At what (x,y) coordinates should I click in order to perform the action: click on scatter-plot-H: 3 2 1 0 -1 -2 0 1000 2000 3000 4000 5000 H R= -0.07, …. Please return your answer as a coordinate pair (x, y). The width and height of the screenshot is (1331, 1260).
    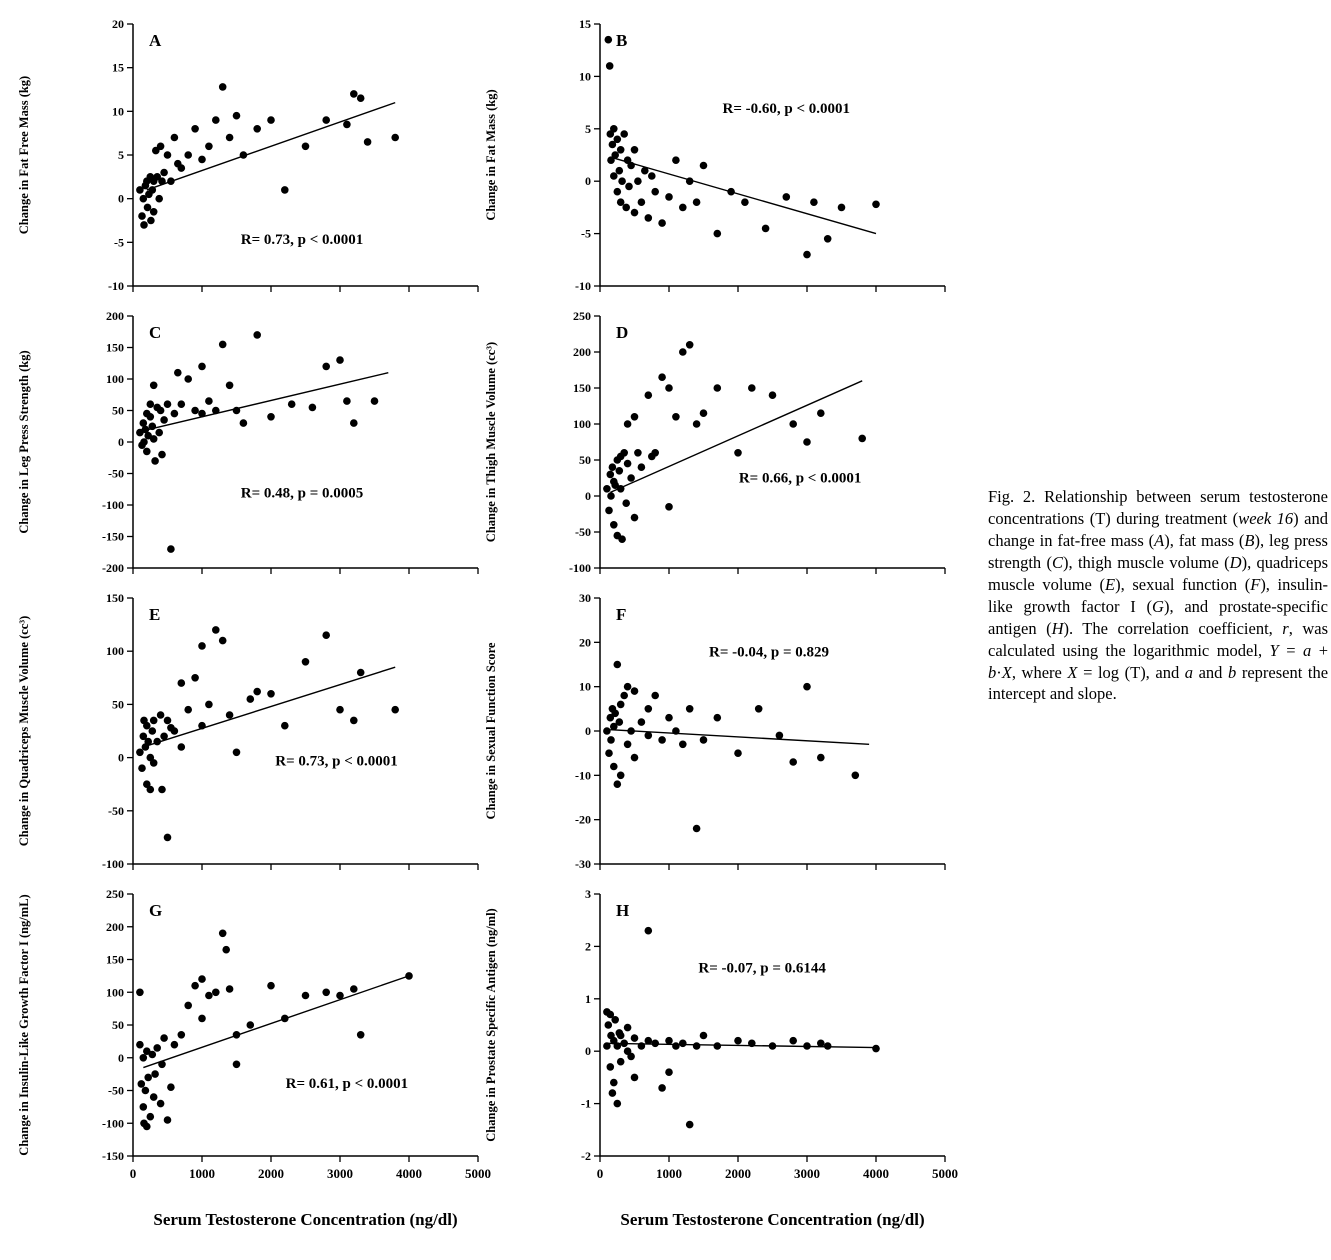
    Looking at the image, I should click on (721, 1034).